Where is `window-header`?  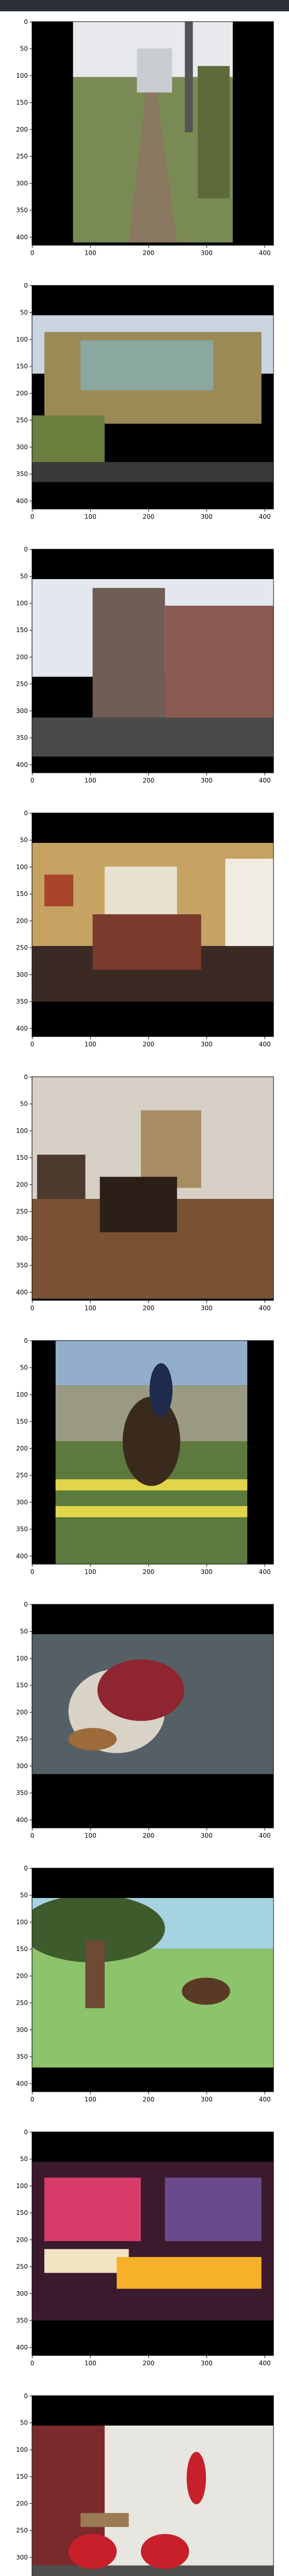
window-header is located at coordinates (145, 6).